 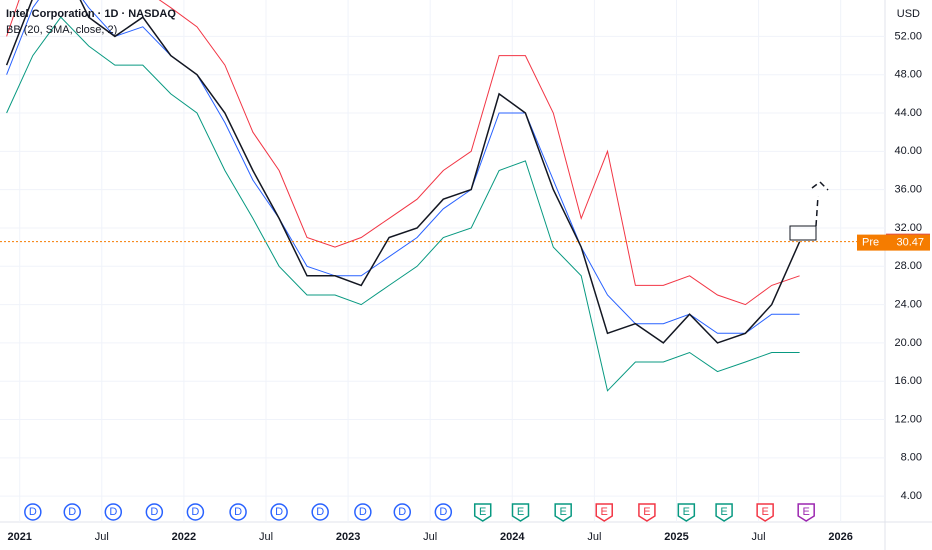 What do you see at coordinates (348, 537) in the screenshot?
I see `x-tick-label: 2023` at bounding box center [348, 537].